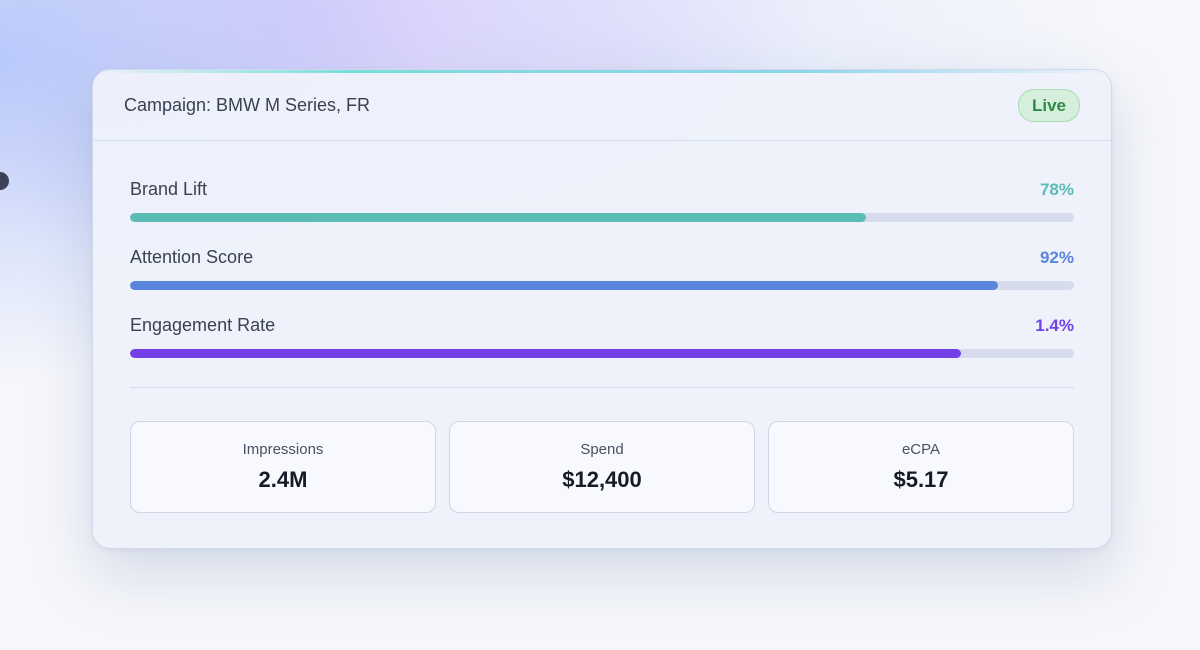 The image size is (1200, 650). I want to click on background-dot, so click(4, 181).